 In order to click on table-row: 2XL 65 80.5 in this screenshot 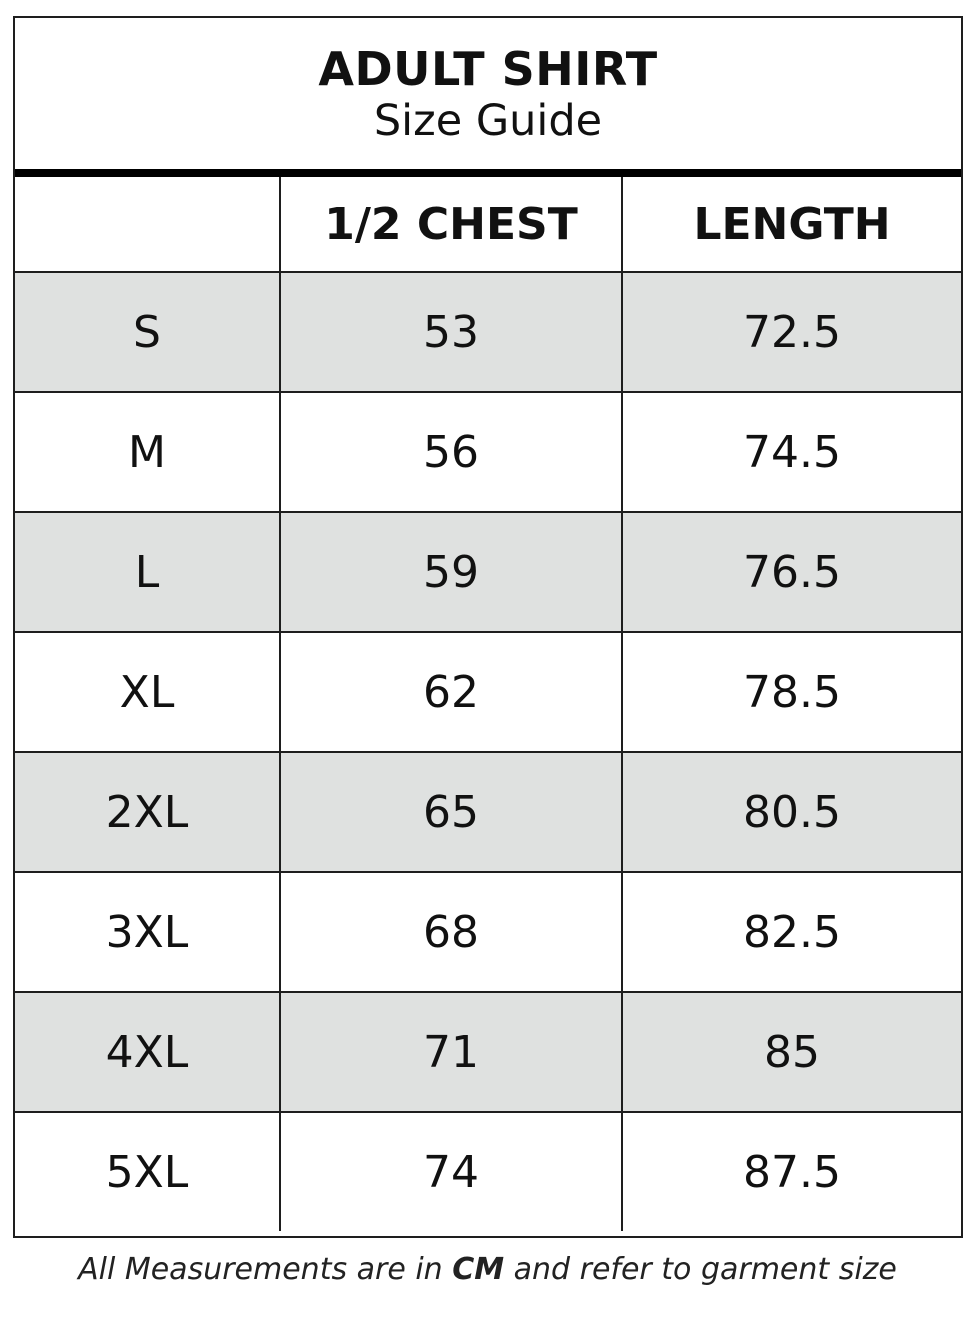, I will do `click(488, 812)`.